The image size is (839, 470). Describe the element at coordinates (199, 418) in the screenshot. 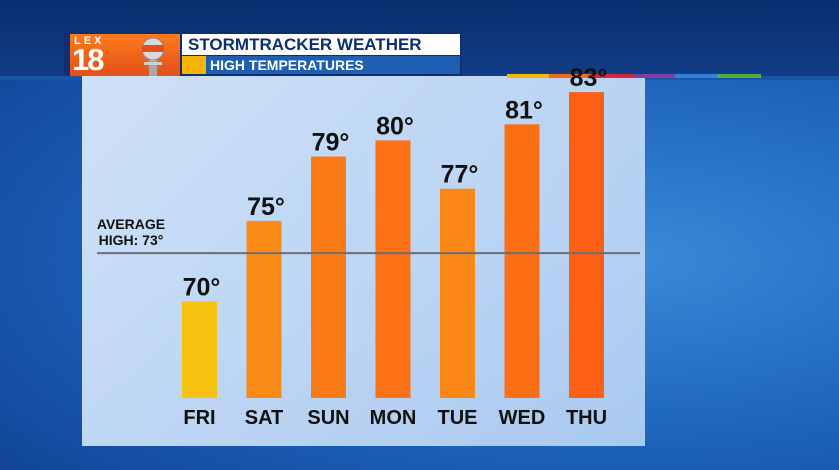

I see `tick-label-fri: FRI` at that location.